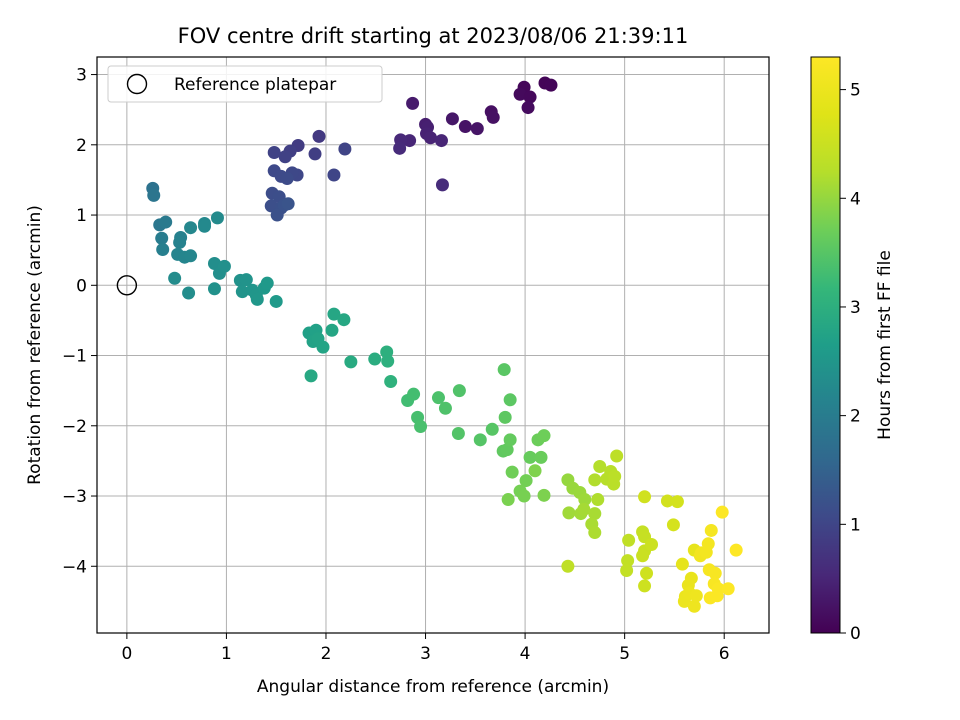 The width and height of the screenshot is (960, 720). Describe the element at coordinates (127, 285) in the screenshot. I see `reference-marker` at that location.